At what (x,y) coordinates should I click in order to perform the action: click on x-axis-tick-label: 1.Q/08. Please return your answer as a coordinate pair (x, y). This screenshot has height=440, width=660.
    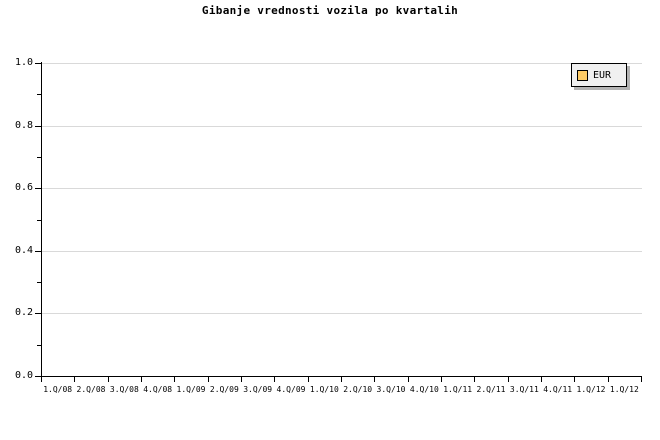
    Looking at the image, I should click on (58, 389).